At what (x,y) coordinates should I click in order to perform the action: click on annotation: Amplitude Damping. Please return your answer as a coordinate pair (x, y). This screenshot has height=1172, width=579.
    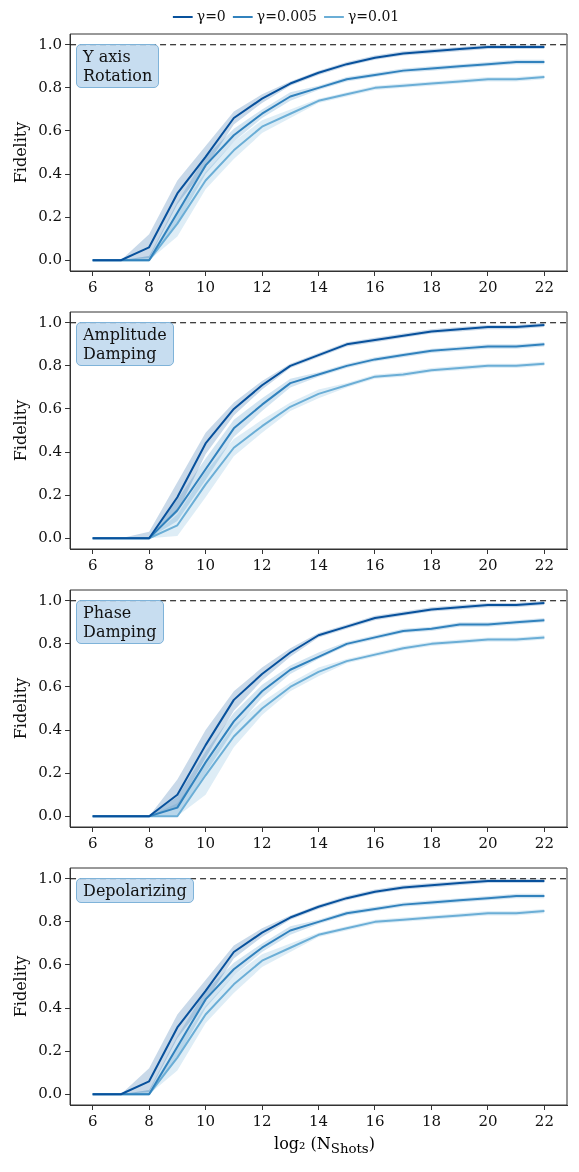
    Looking at the image, I should click on (125, 344).